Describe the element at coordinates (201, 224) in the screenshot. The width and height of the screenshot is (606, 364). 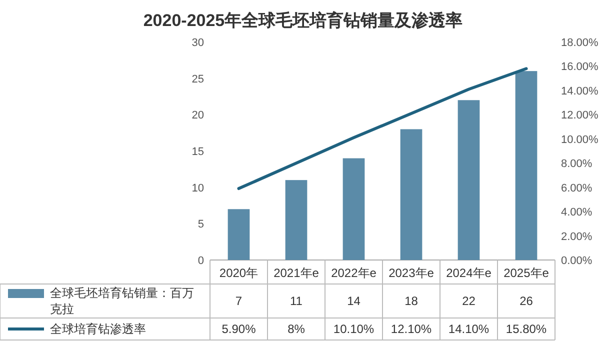
I see `y-tick-label: 5` at that location.